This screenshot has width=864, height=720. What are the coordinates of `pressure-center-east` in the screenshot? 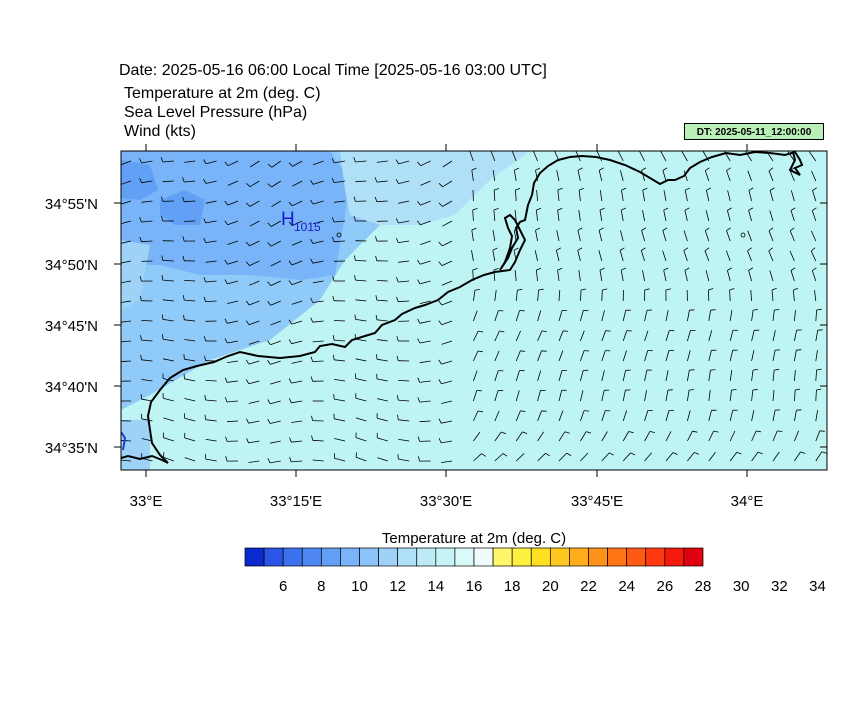 It's located at (743, 235).